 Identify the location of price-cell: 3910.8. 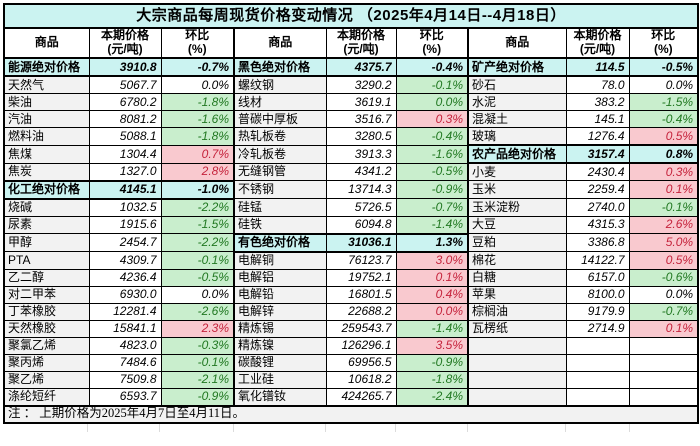
(125, 67).